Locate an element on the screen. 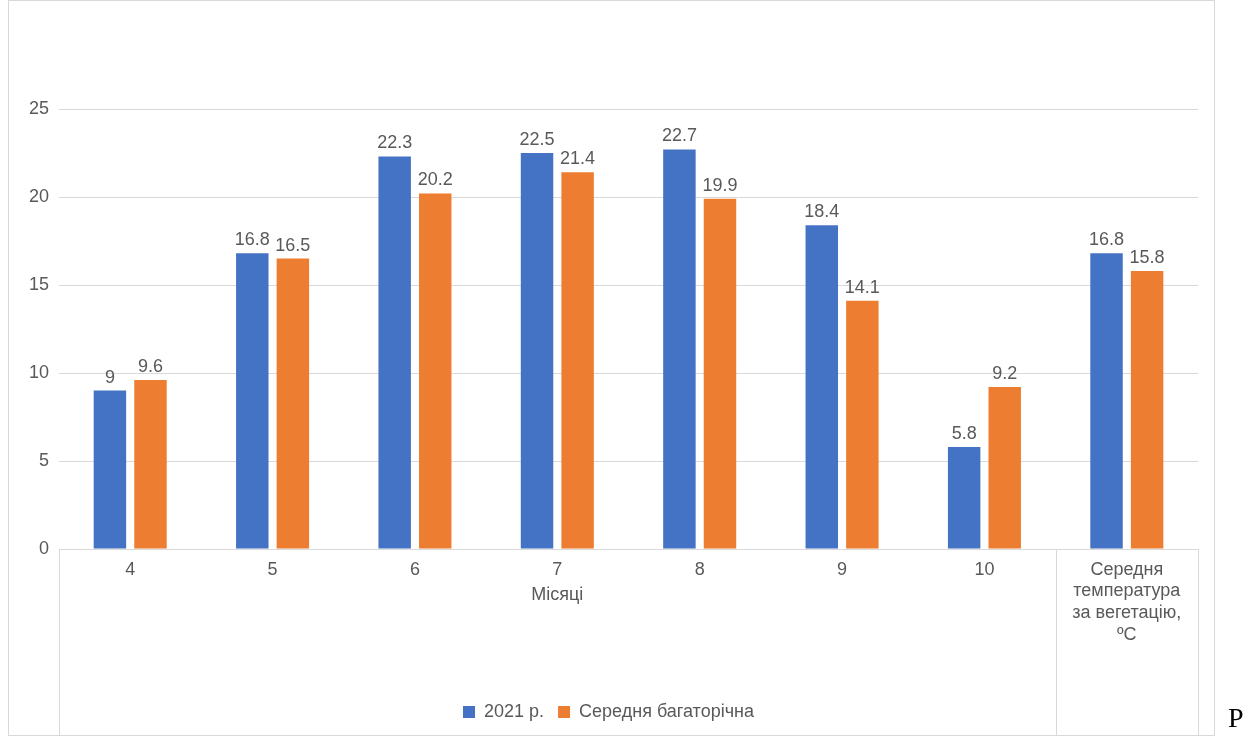 The height and width of the screenshot is (736, 1253). data-label: 16.5 is located at coordinates (293, 244).